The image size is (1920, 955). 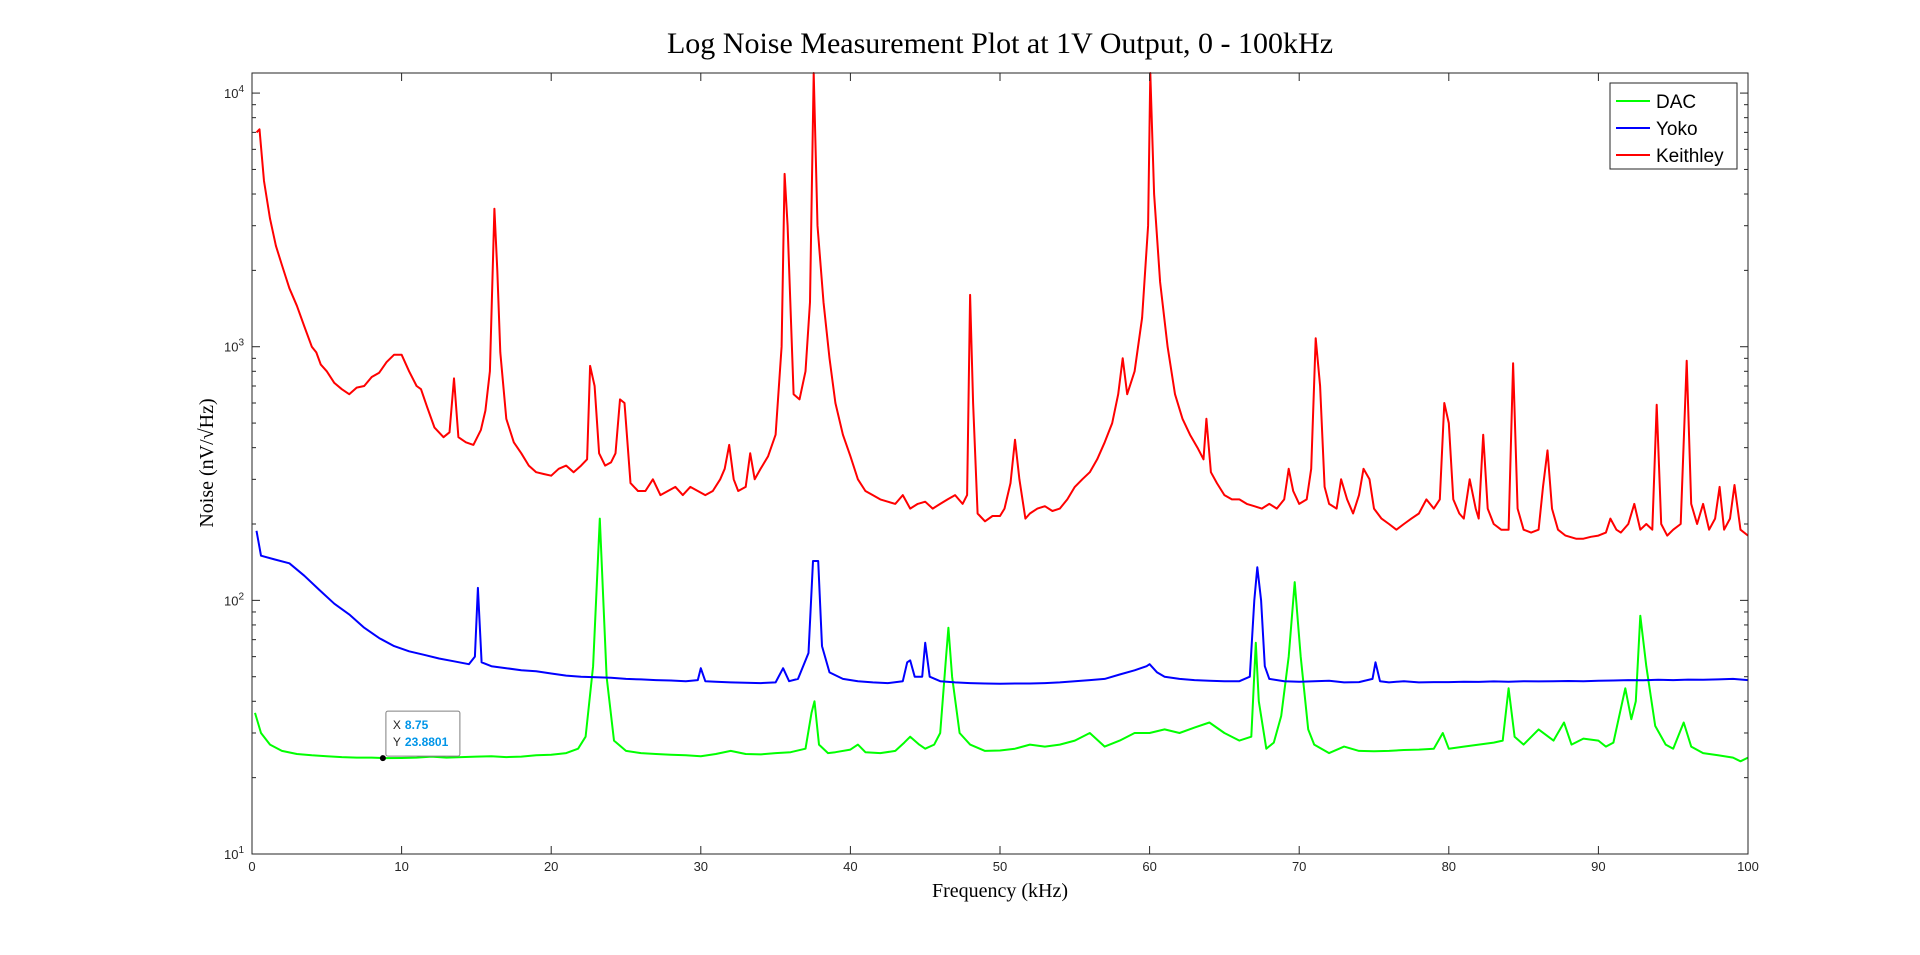 What do you see at coordinates (1000, 891) in the screenshot?
I see `x-axis-label: Frequency (kHz)` at bounding box center [1000, 891].